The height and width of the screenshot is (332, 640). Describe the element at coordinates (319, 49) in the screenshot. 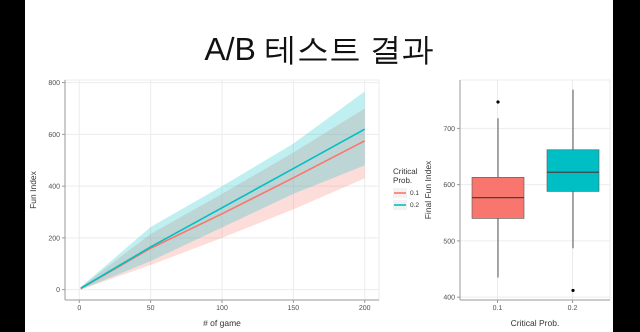

I see `chart-title: A/B 테스트 결과` at that location.